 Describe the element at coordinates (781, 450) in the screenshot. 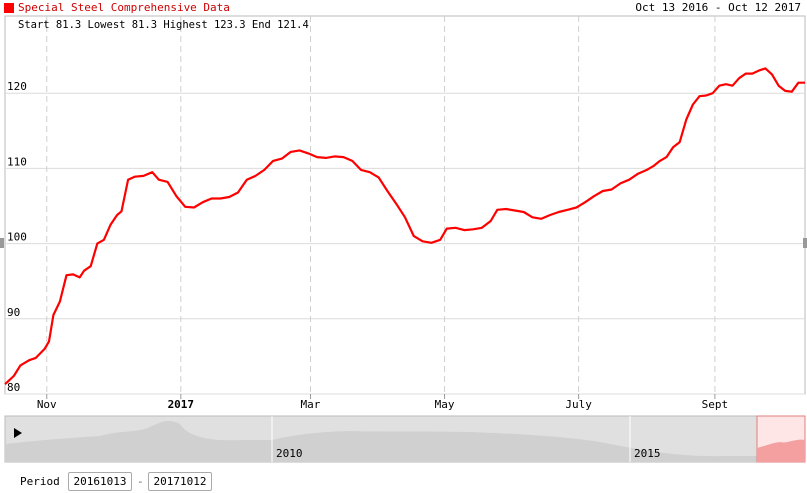

I see `navigator-selection-area` at that location.